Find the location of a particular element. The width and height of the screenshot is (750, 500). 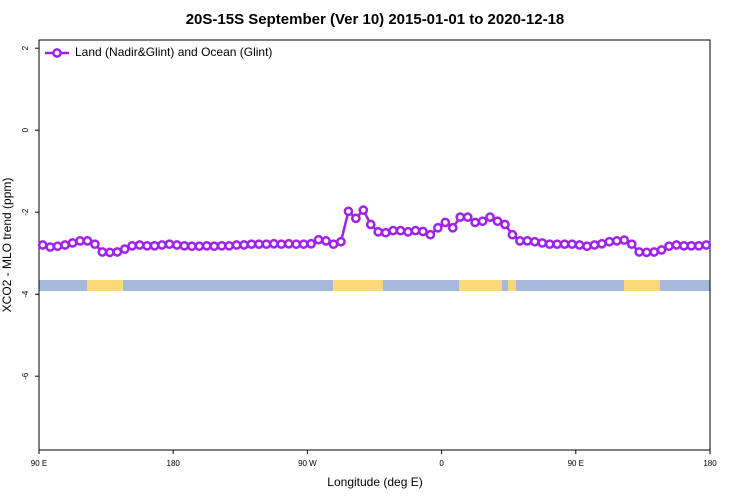

legend-label: Land (Nadir&Glint) and Ocean (Glint) is located at coordinates (173, 52).